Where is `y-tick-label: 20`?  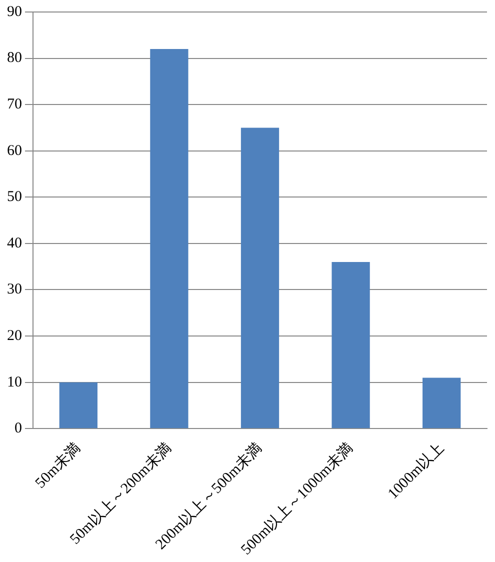 y-tick-label: 20 is located at coordinates (14, 336).